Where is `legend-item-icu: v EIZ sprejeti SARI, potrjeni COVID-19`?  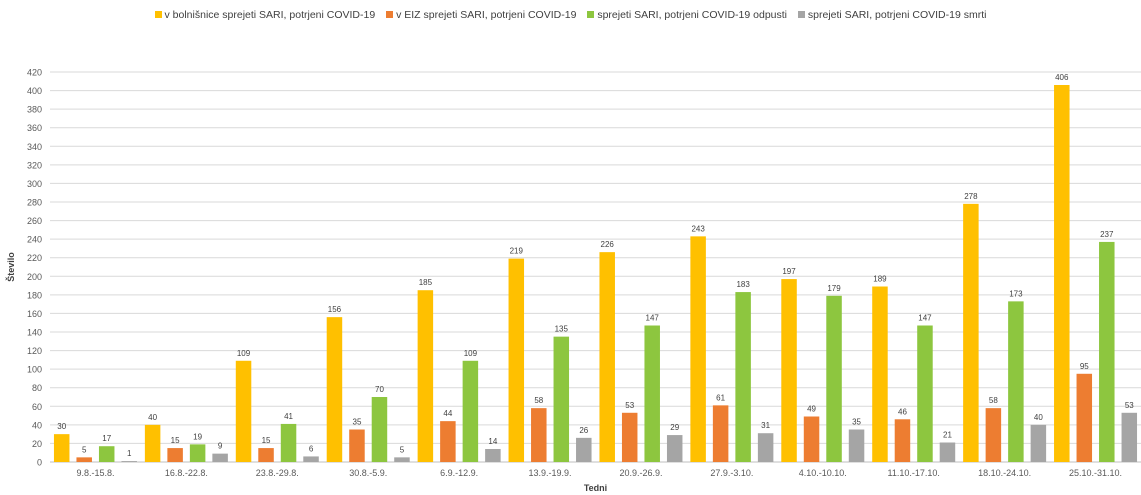 legend-item-icu: v EIZ sprejeti SARI, potrjeni COVID-19 is located at coordinates (481, 15).